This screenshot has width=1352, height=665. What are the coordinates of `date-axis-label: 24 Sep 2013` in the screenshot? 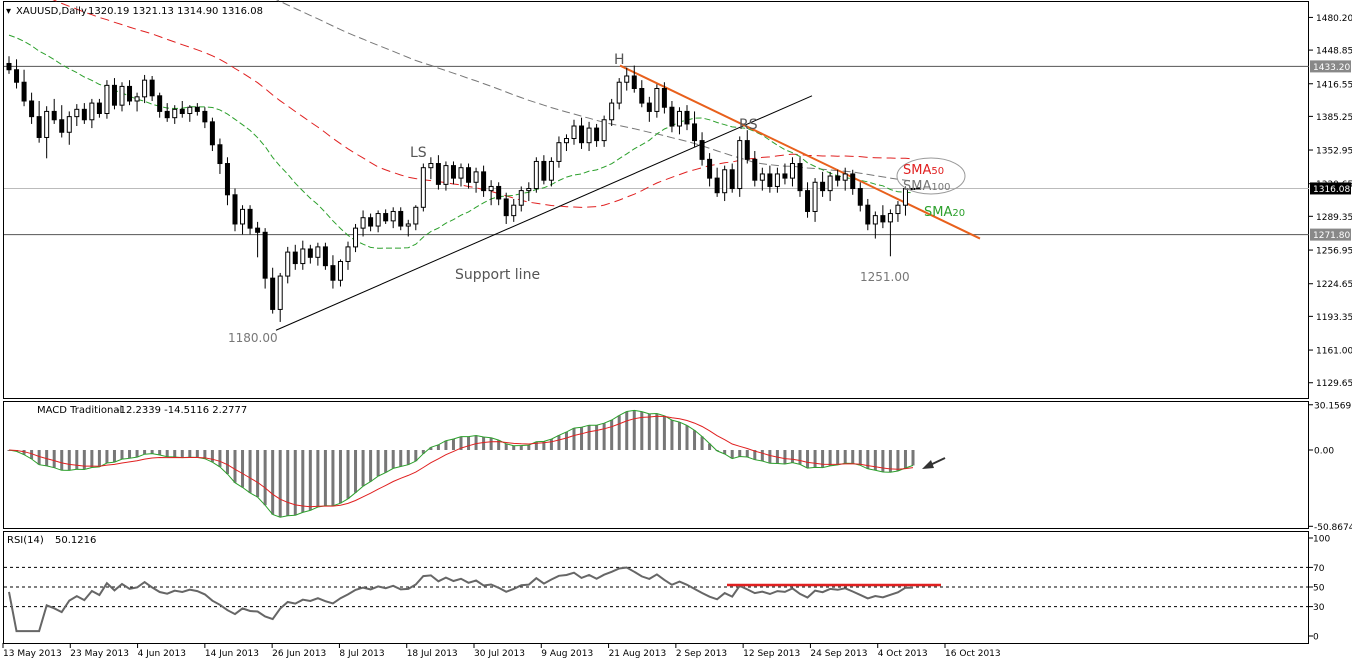 It's located at (838, 654).